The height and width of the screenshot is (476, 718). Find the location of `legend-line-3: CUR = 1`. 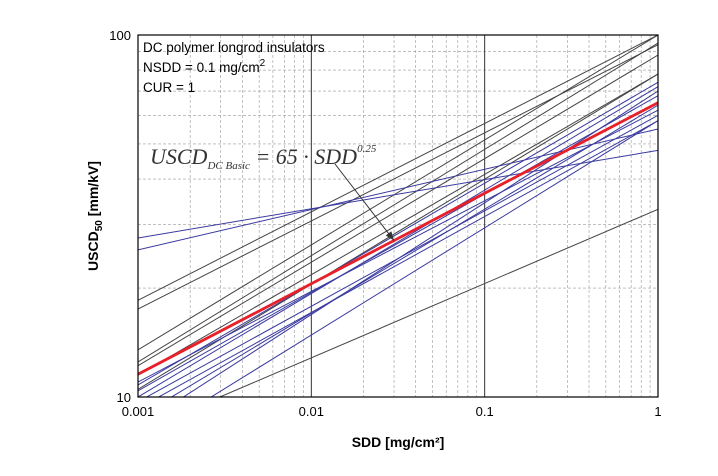

legend-line-3: CUR = 1 is located at coordinates (169, 87).